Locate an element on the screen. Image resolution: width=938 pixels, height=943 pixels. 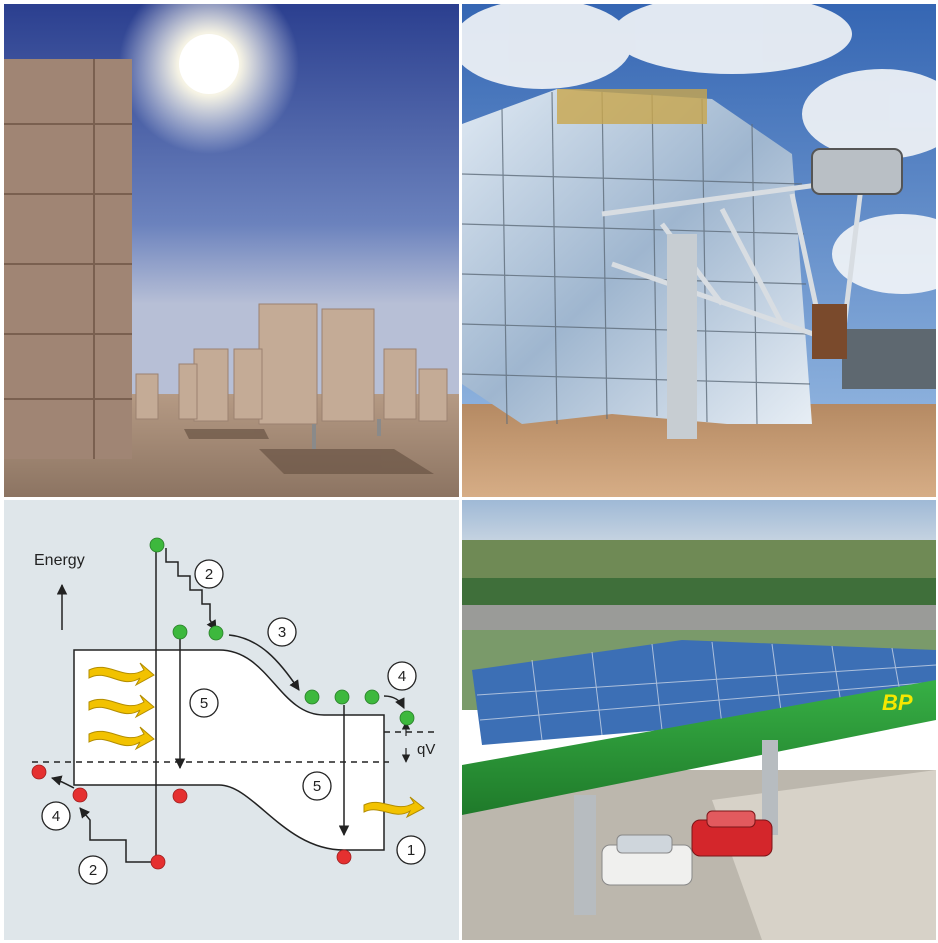
heliostat-mirror is located at coordinates (68, 259).